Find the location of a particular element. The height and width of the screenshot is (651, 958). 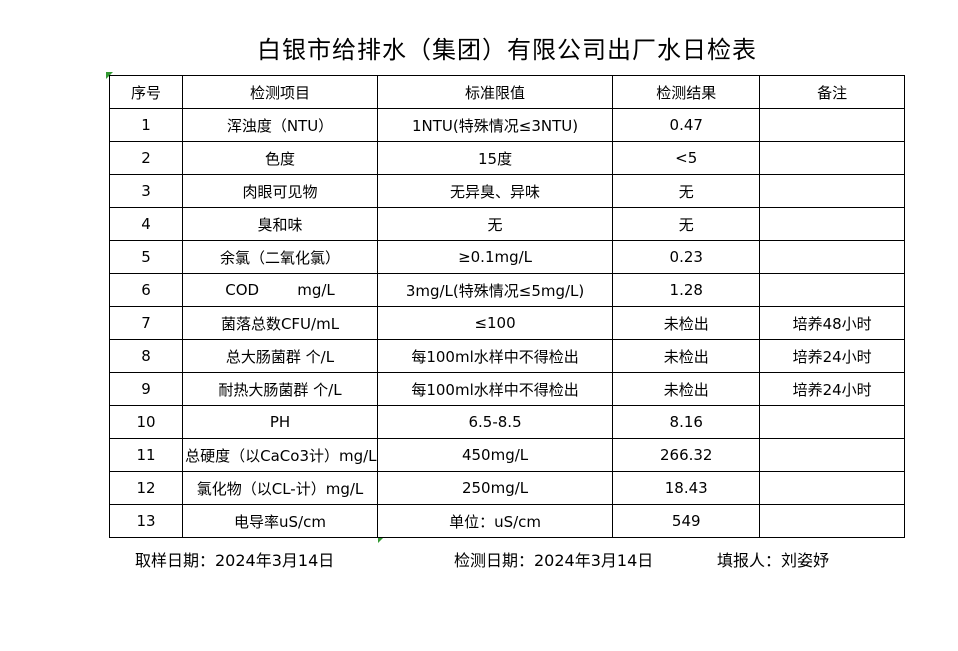

cell-result: 266.32 is located at coordinates (686, 455).